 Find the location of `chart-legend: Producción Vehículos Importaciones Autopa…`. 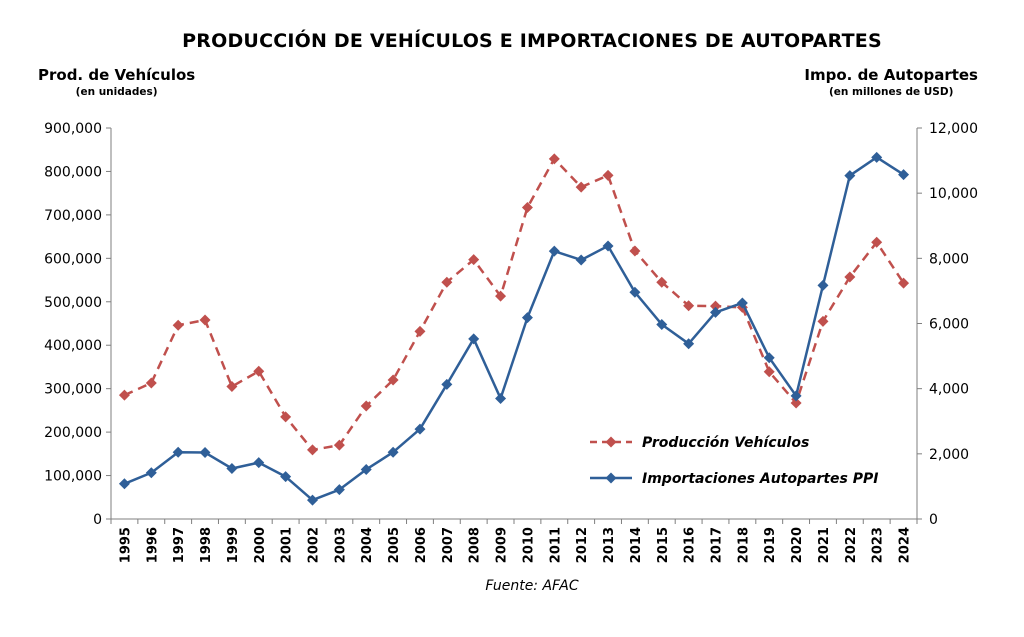

chart-legend: Producción Vehículos Importaciones Autopa… is located at coordinates (734, 461).